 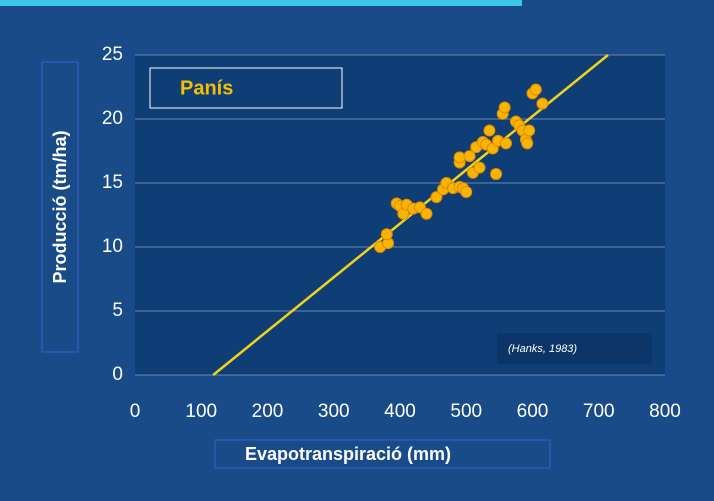 What do you see at coordinates (112, 246) in the screenshot?
I see `y-tick-label: 10` at bounding box center [112, 246].